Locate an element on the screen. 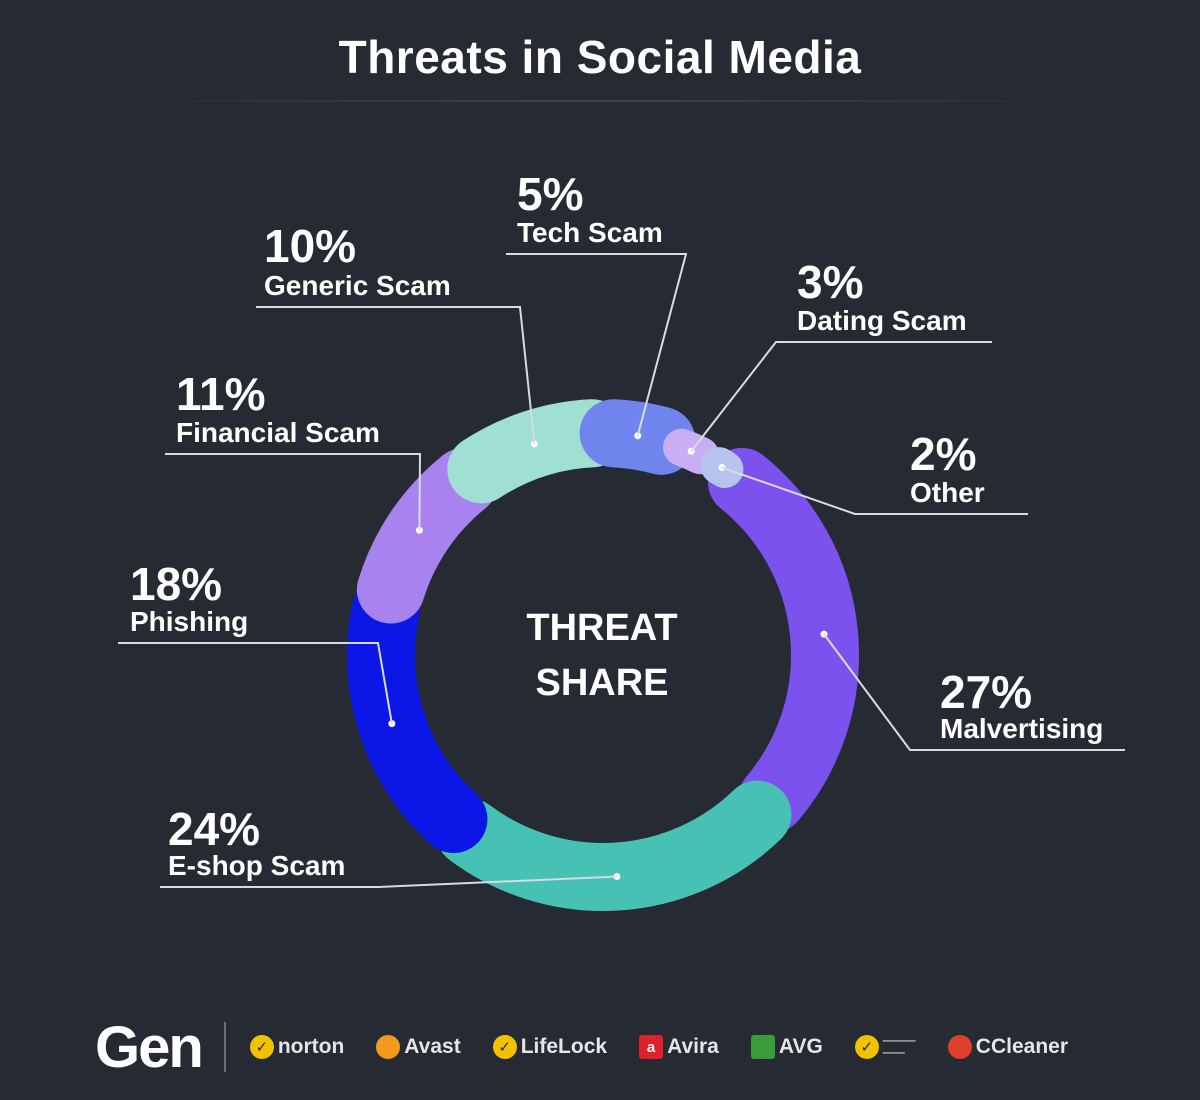 The height and width of the screenshot is (1100, 1200). slice-percent: 27% is located at coordinates (986, 692).